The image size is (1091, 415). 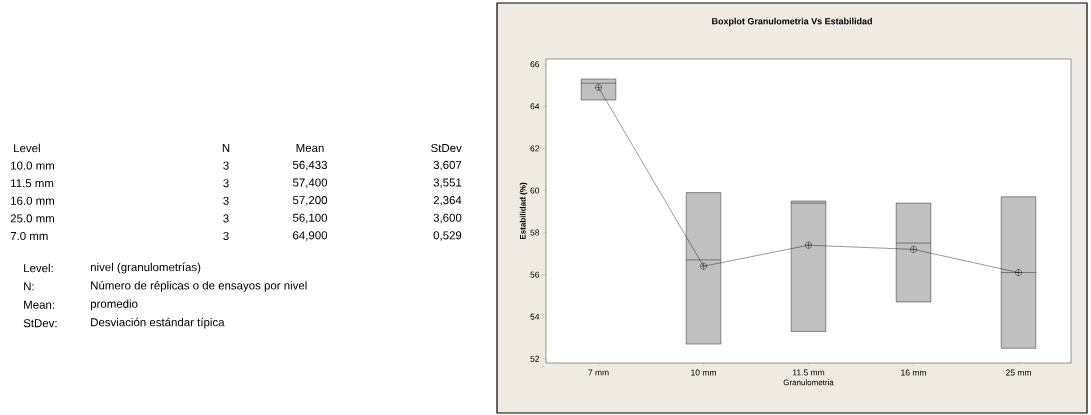 I want to click on y-tick-label: 62, so click(x=535, y=148).